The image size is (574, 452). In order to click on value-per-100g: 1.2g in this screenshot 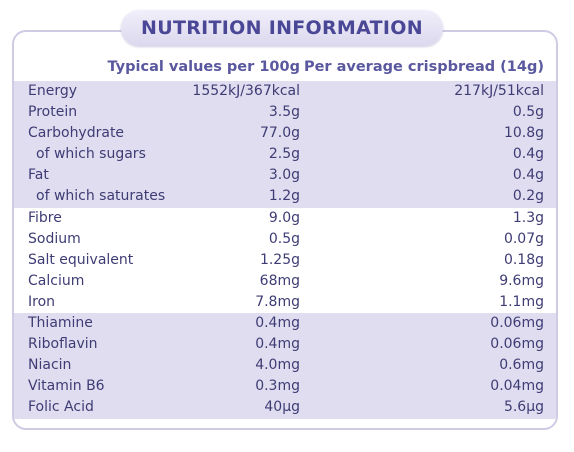, I will do `click(284, 196)`.